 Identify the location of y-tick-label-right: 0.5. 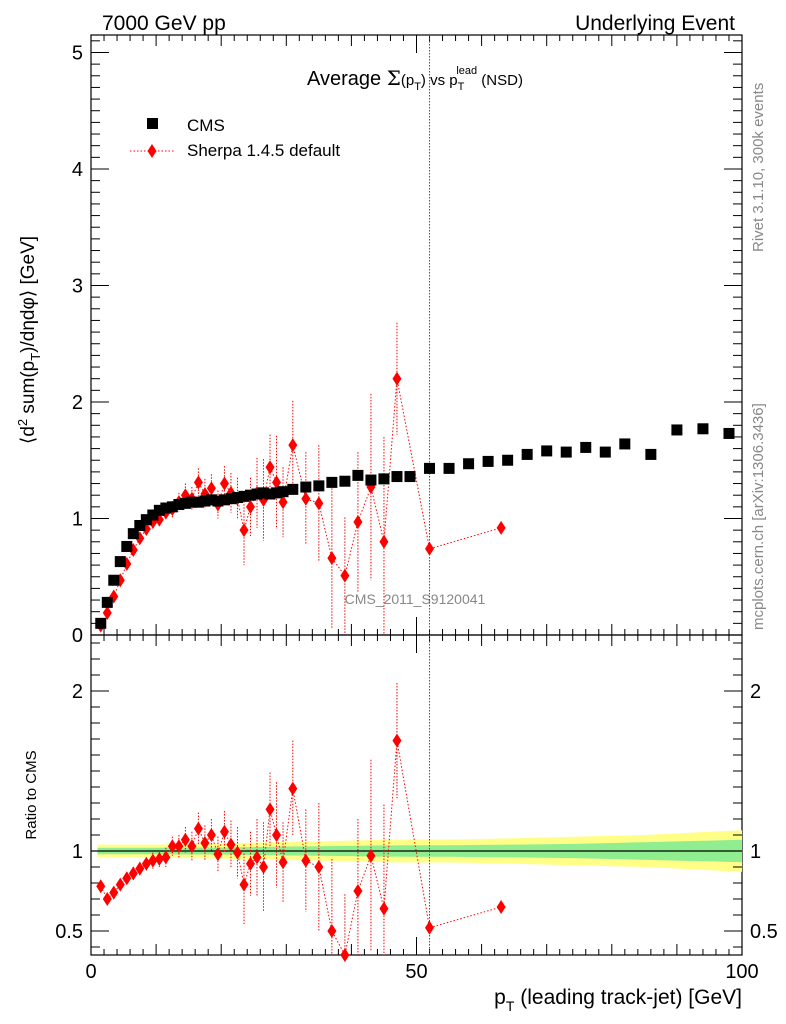
(764, 932).